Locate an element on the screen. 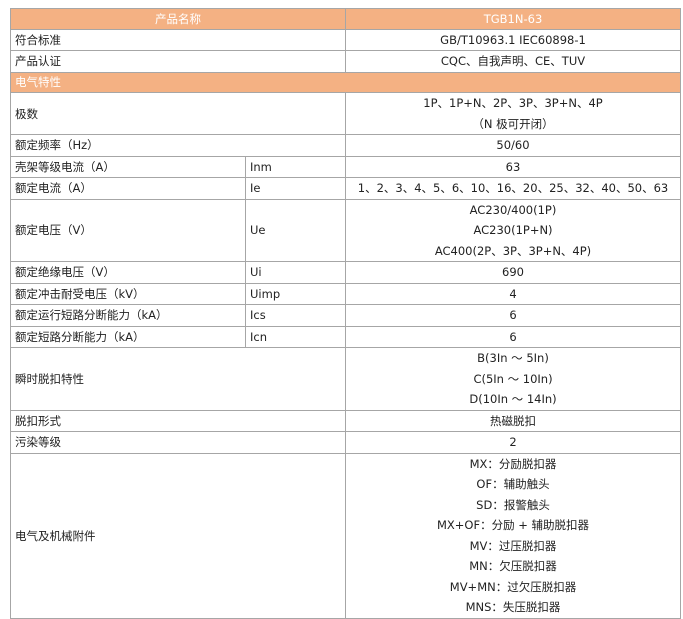  value-line: 690 is located at coordinates (513, 272).